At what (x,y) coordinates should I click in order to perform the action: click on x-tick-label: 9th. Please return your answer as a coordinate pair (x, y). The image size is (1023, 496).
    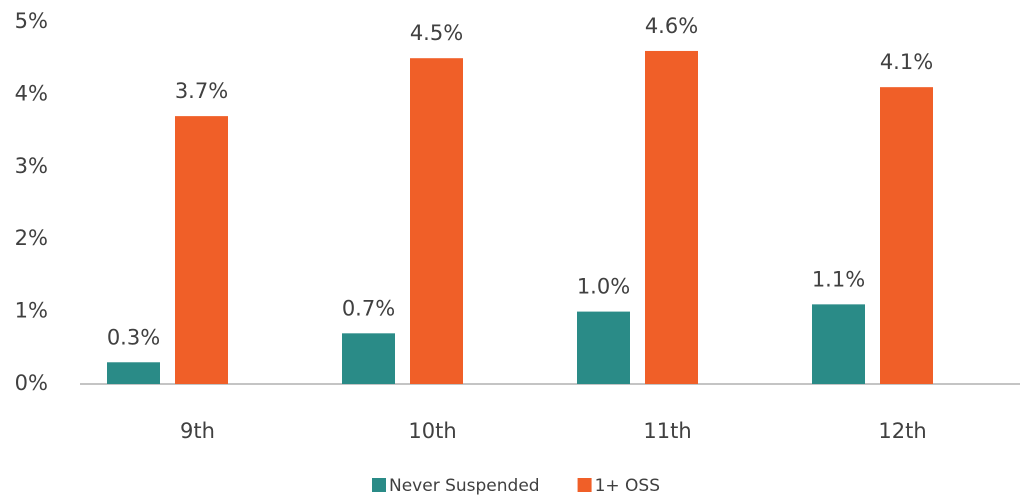
    Looking at the image, I should click on (197, 431).